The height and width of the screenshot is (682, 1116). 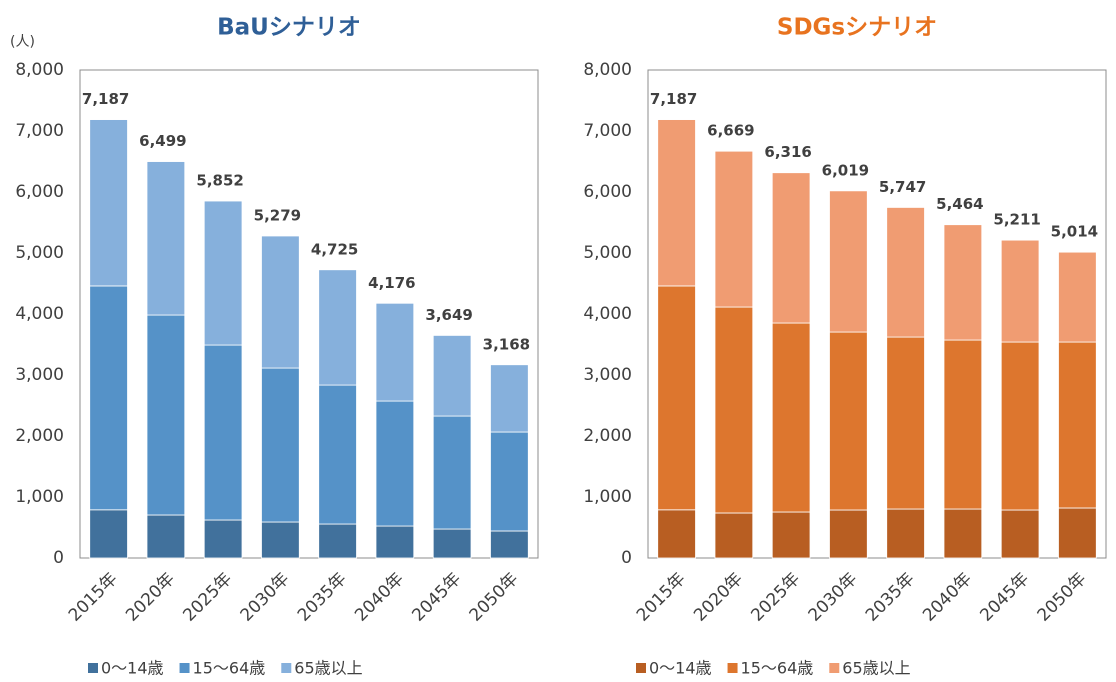 What do you see at coordinates (93, 597) in the screenshot?
I see `x-tick-label: 2015年` at bounding box center [93, 597].